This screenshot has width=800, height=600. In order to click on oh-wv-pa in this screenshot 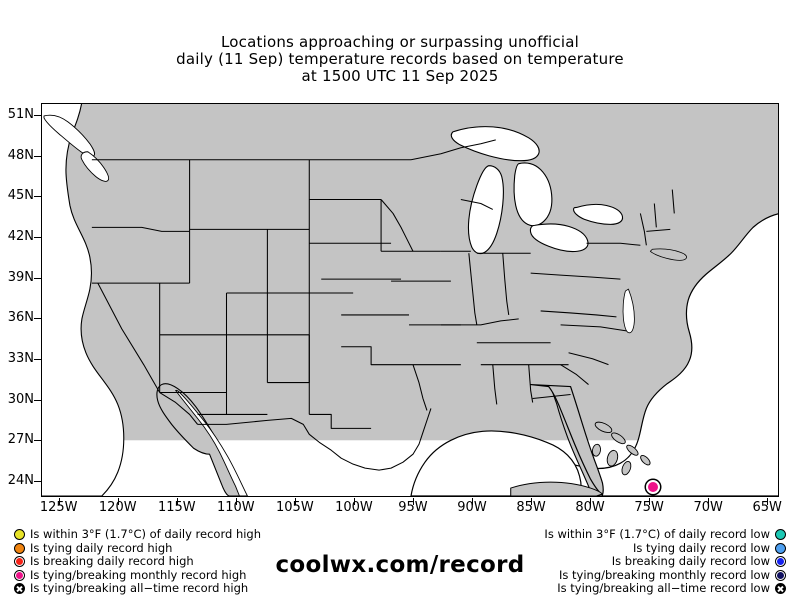, I will do `click(575, 276)`.